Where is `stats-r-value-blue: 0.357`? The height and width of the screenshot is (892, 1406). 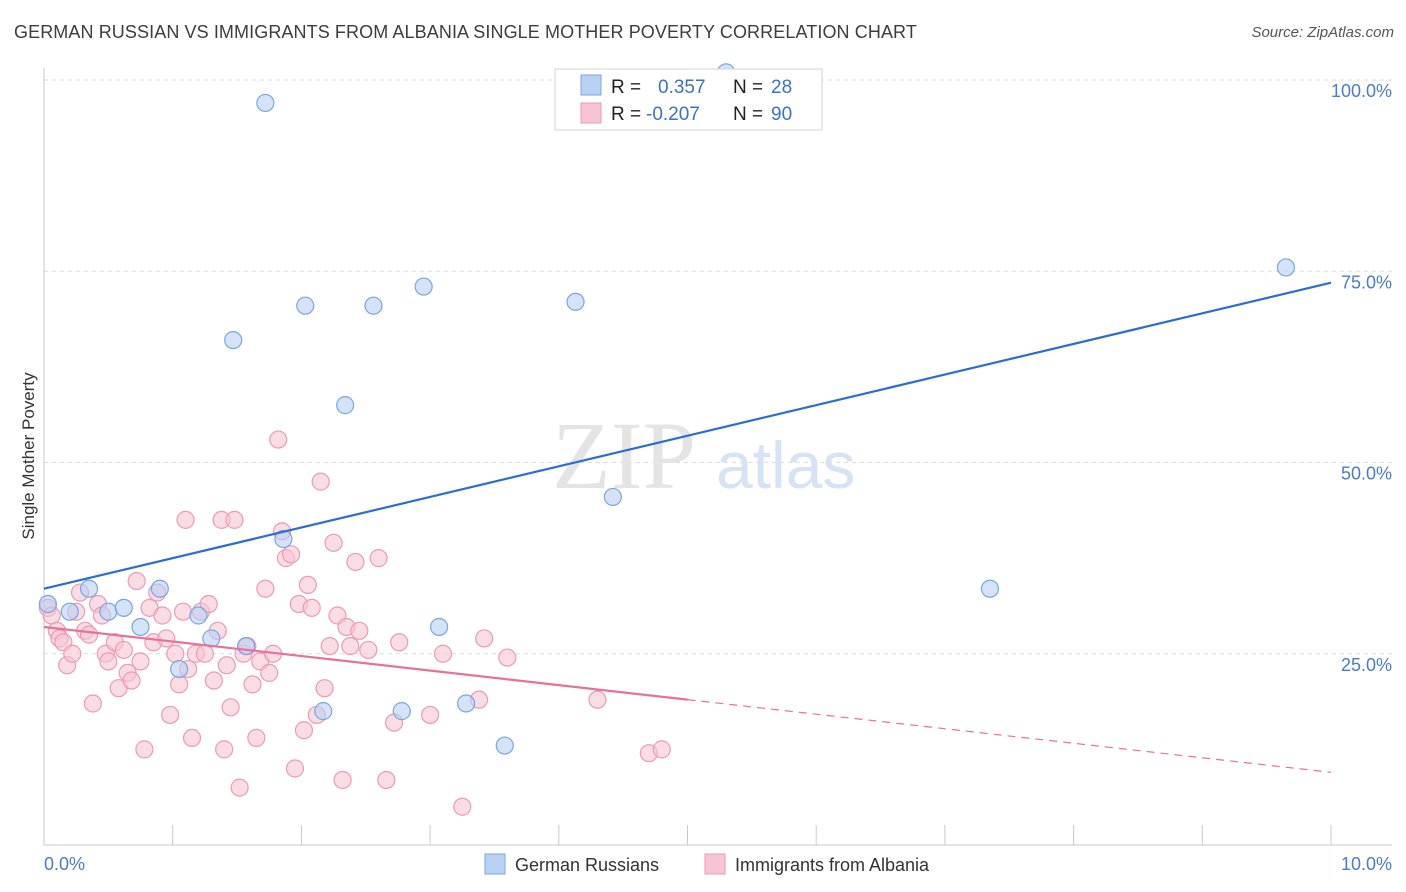 stats-r-value-blue: 0.357 is located at coordinates (682, 87).